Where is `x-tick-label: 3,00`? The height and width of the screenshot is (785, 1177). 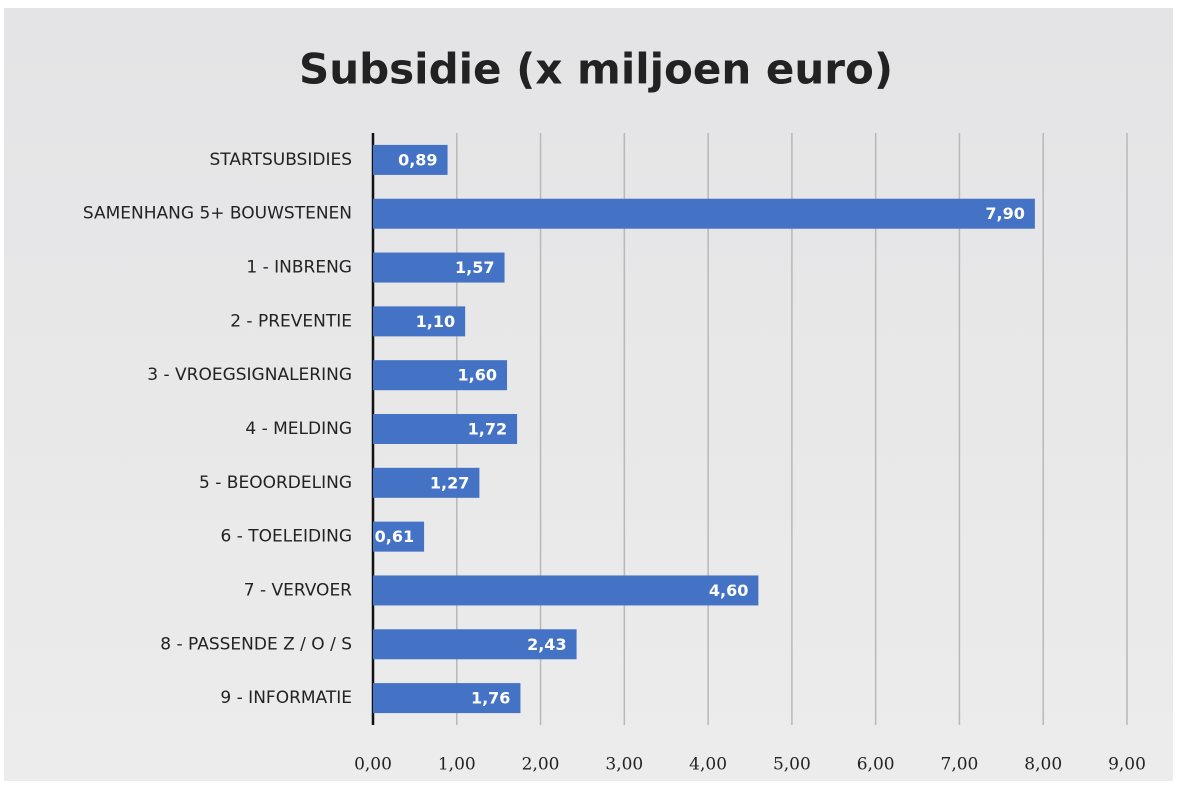 x-tick-label: 3,00 is located at coordinates (624, 765).